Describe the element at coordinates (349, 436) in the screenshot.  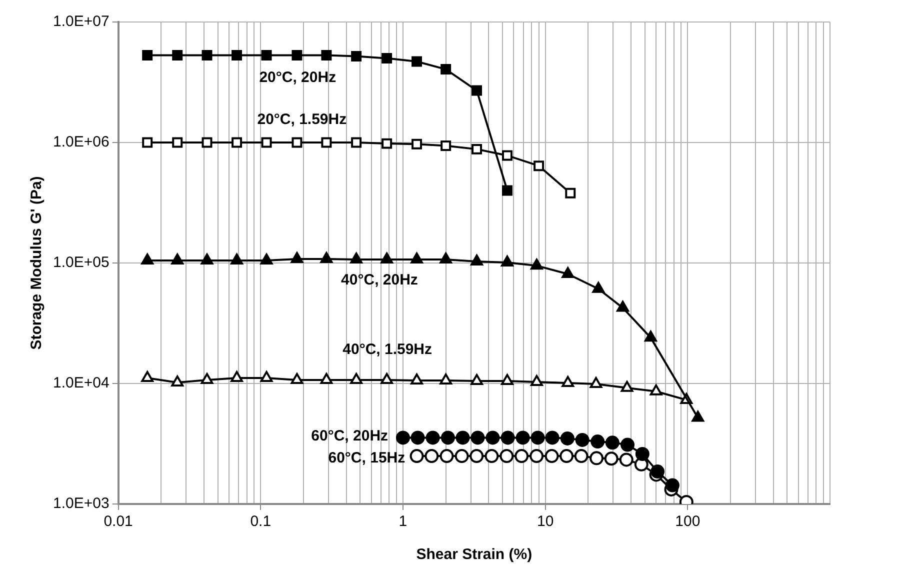
I see `series-label: 60°C, 20Hz` at that location.